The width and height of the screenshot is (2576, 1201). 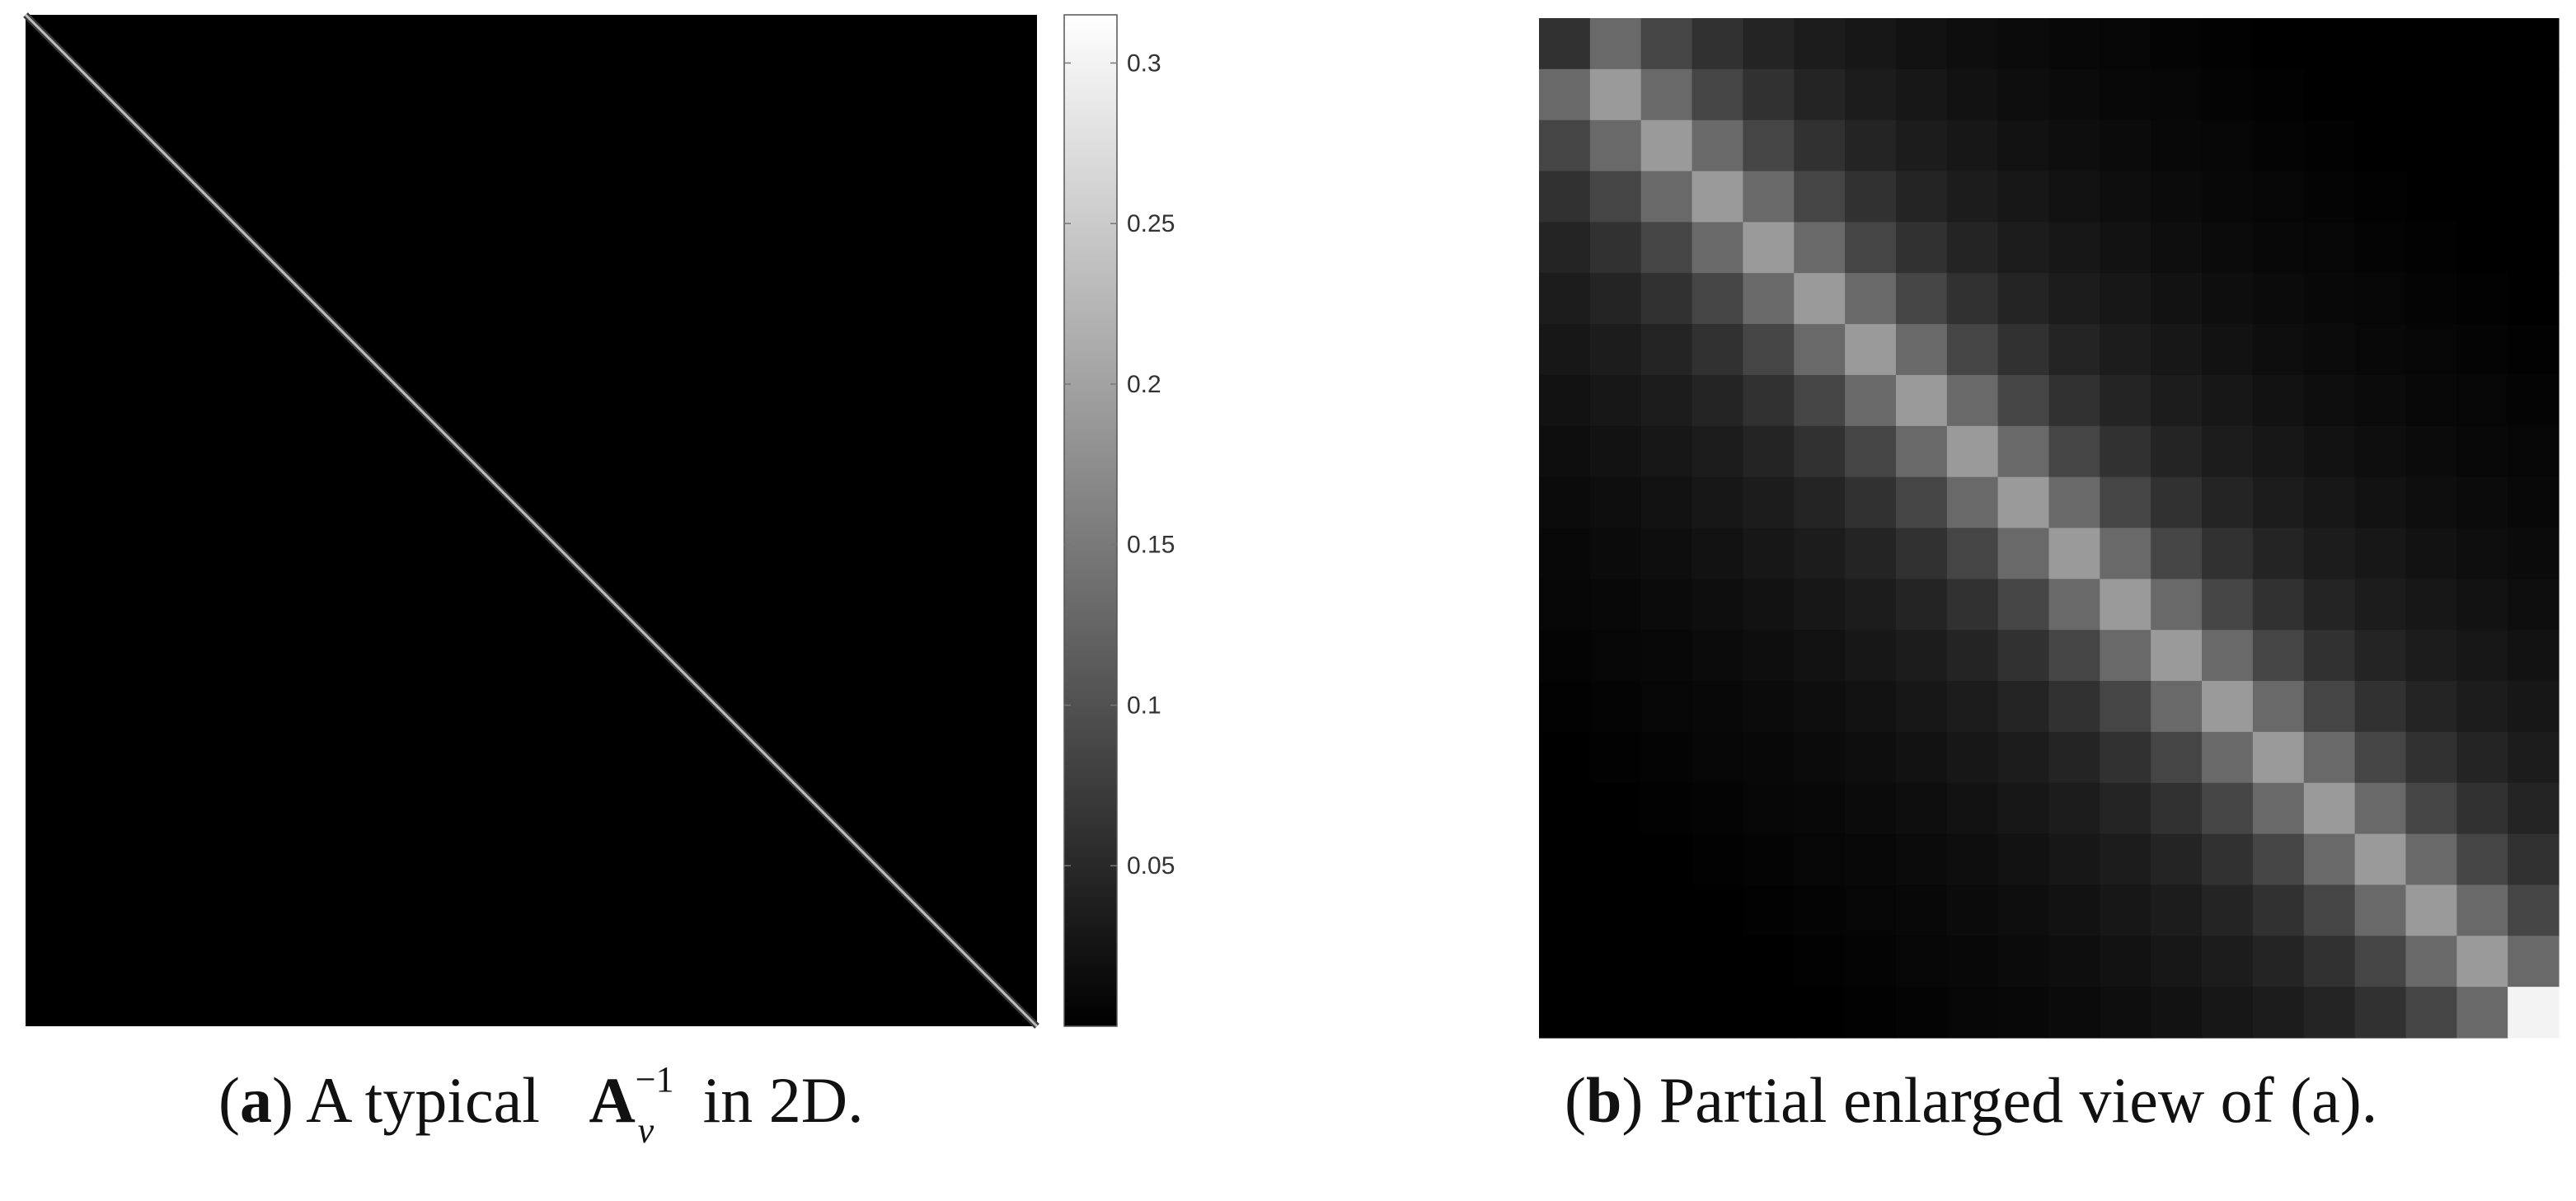 What do you see at coordinates (1151, 866) in the screenshot?
I see `colorbar-tick-label: 0.05` at bounding box center [1151, 866].